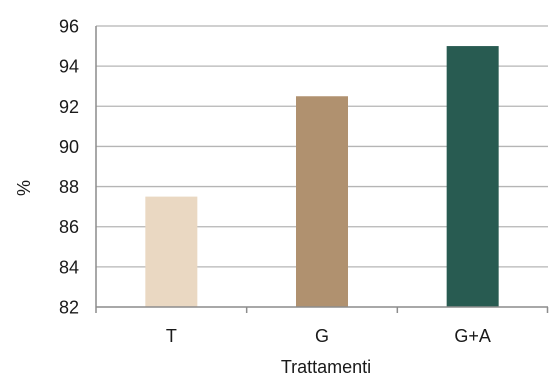 This screenshot has width=550, height=381. What do you see at coordinates (69, 67) in the screenshot?
I see `y-tick-label: 94` at bounding box center [69, 67].